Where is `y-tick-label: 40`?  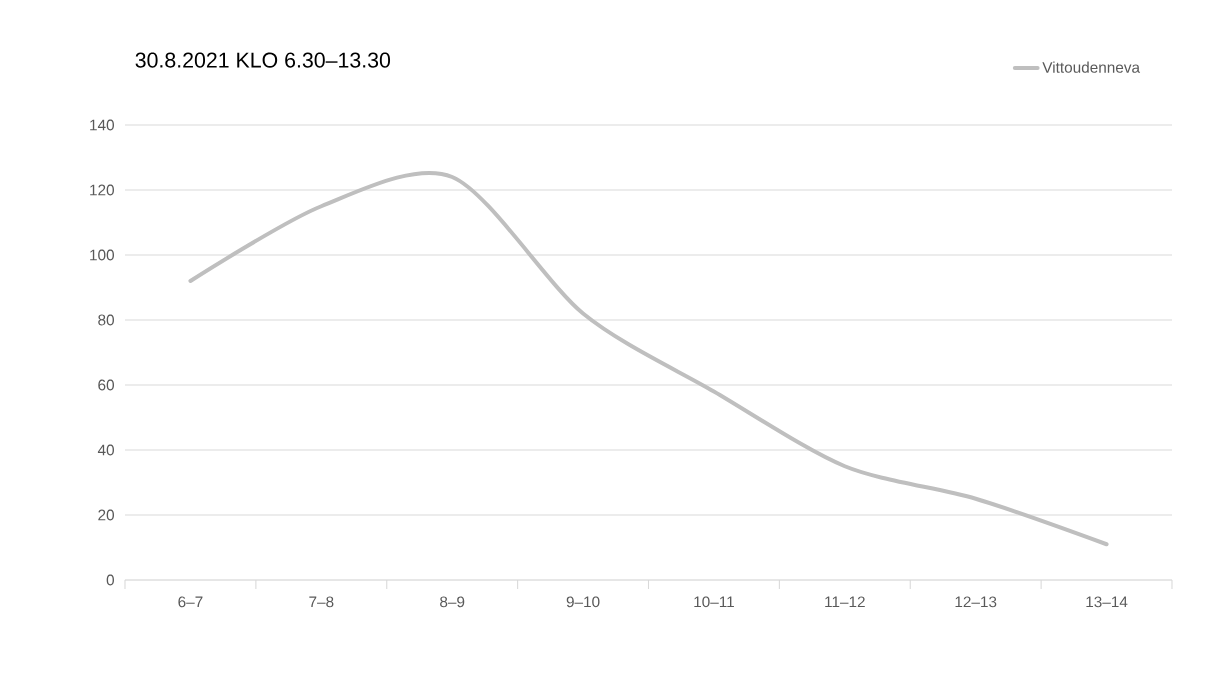 y-tick-label: 40 is located at coordinates (105, 450).